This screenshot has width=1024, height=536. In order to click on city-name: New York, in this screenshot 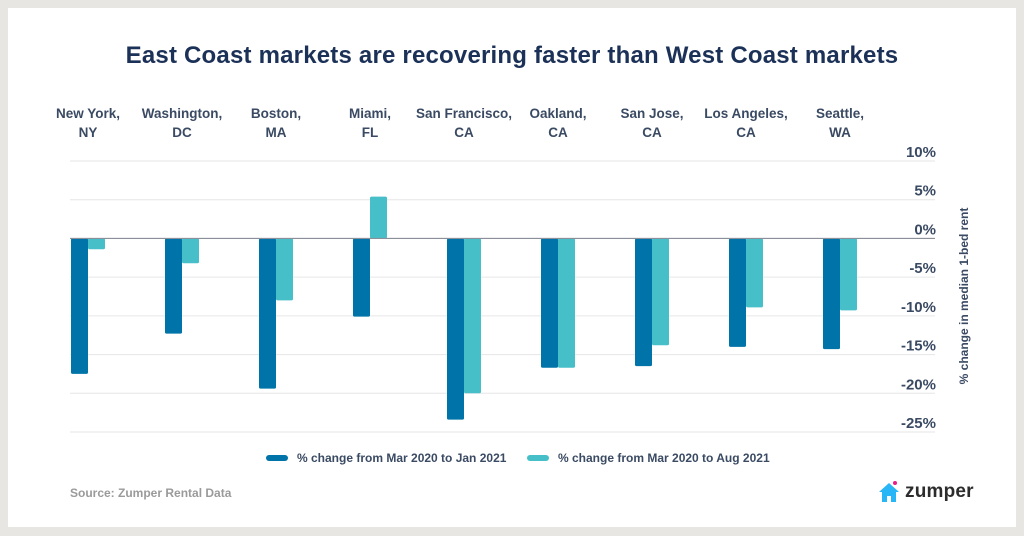, I will do `click(88, 113)`.